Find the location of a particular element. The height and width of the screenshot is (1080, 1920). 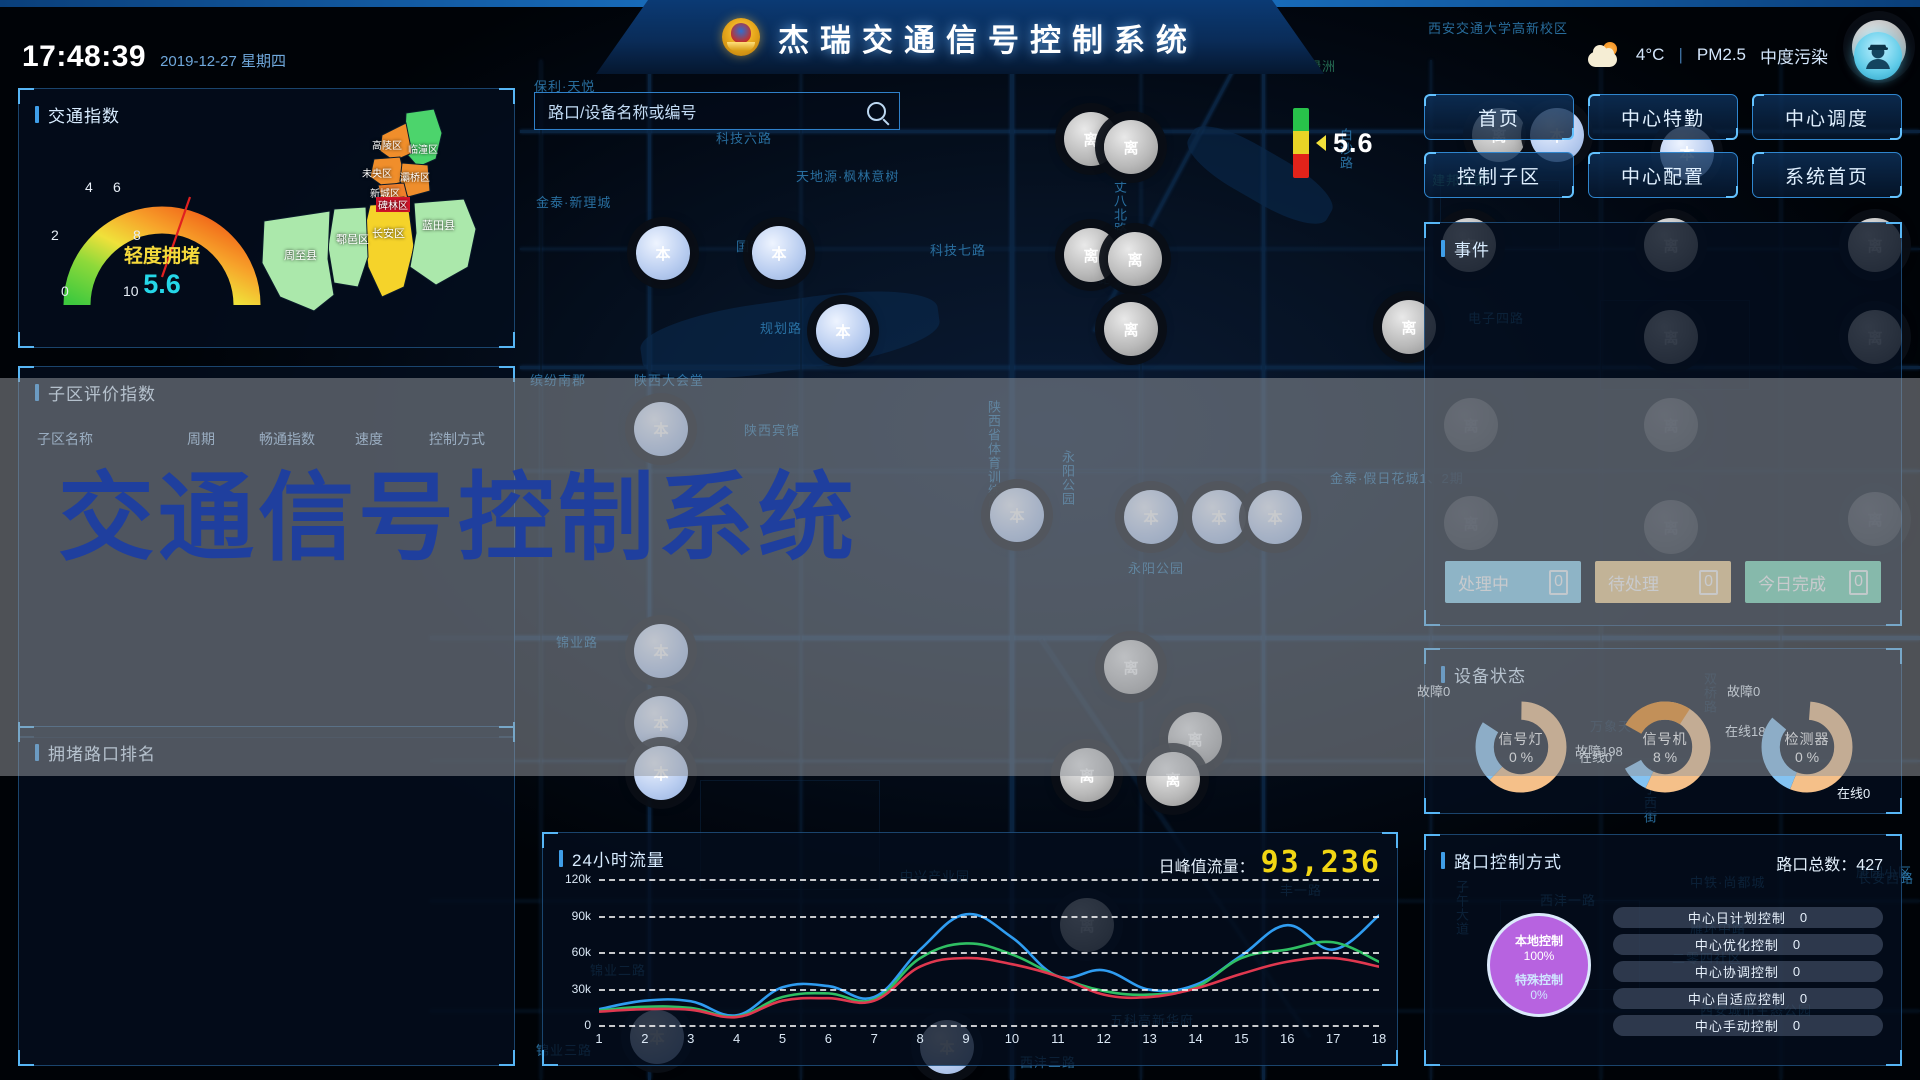

device-donut-detector: 检测器 0 % is located at coordinates (1807, 747).